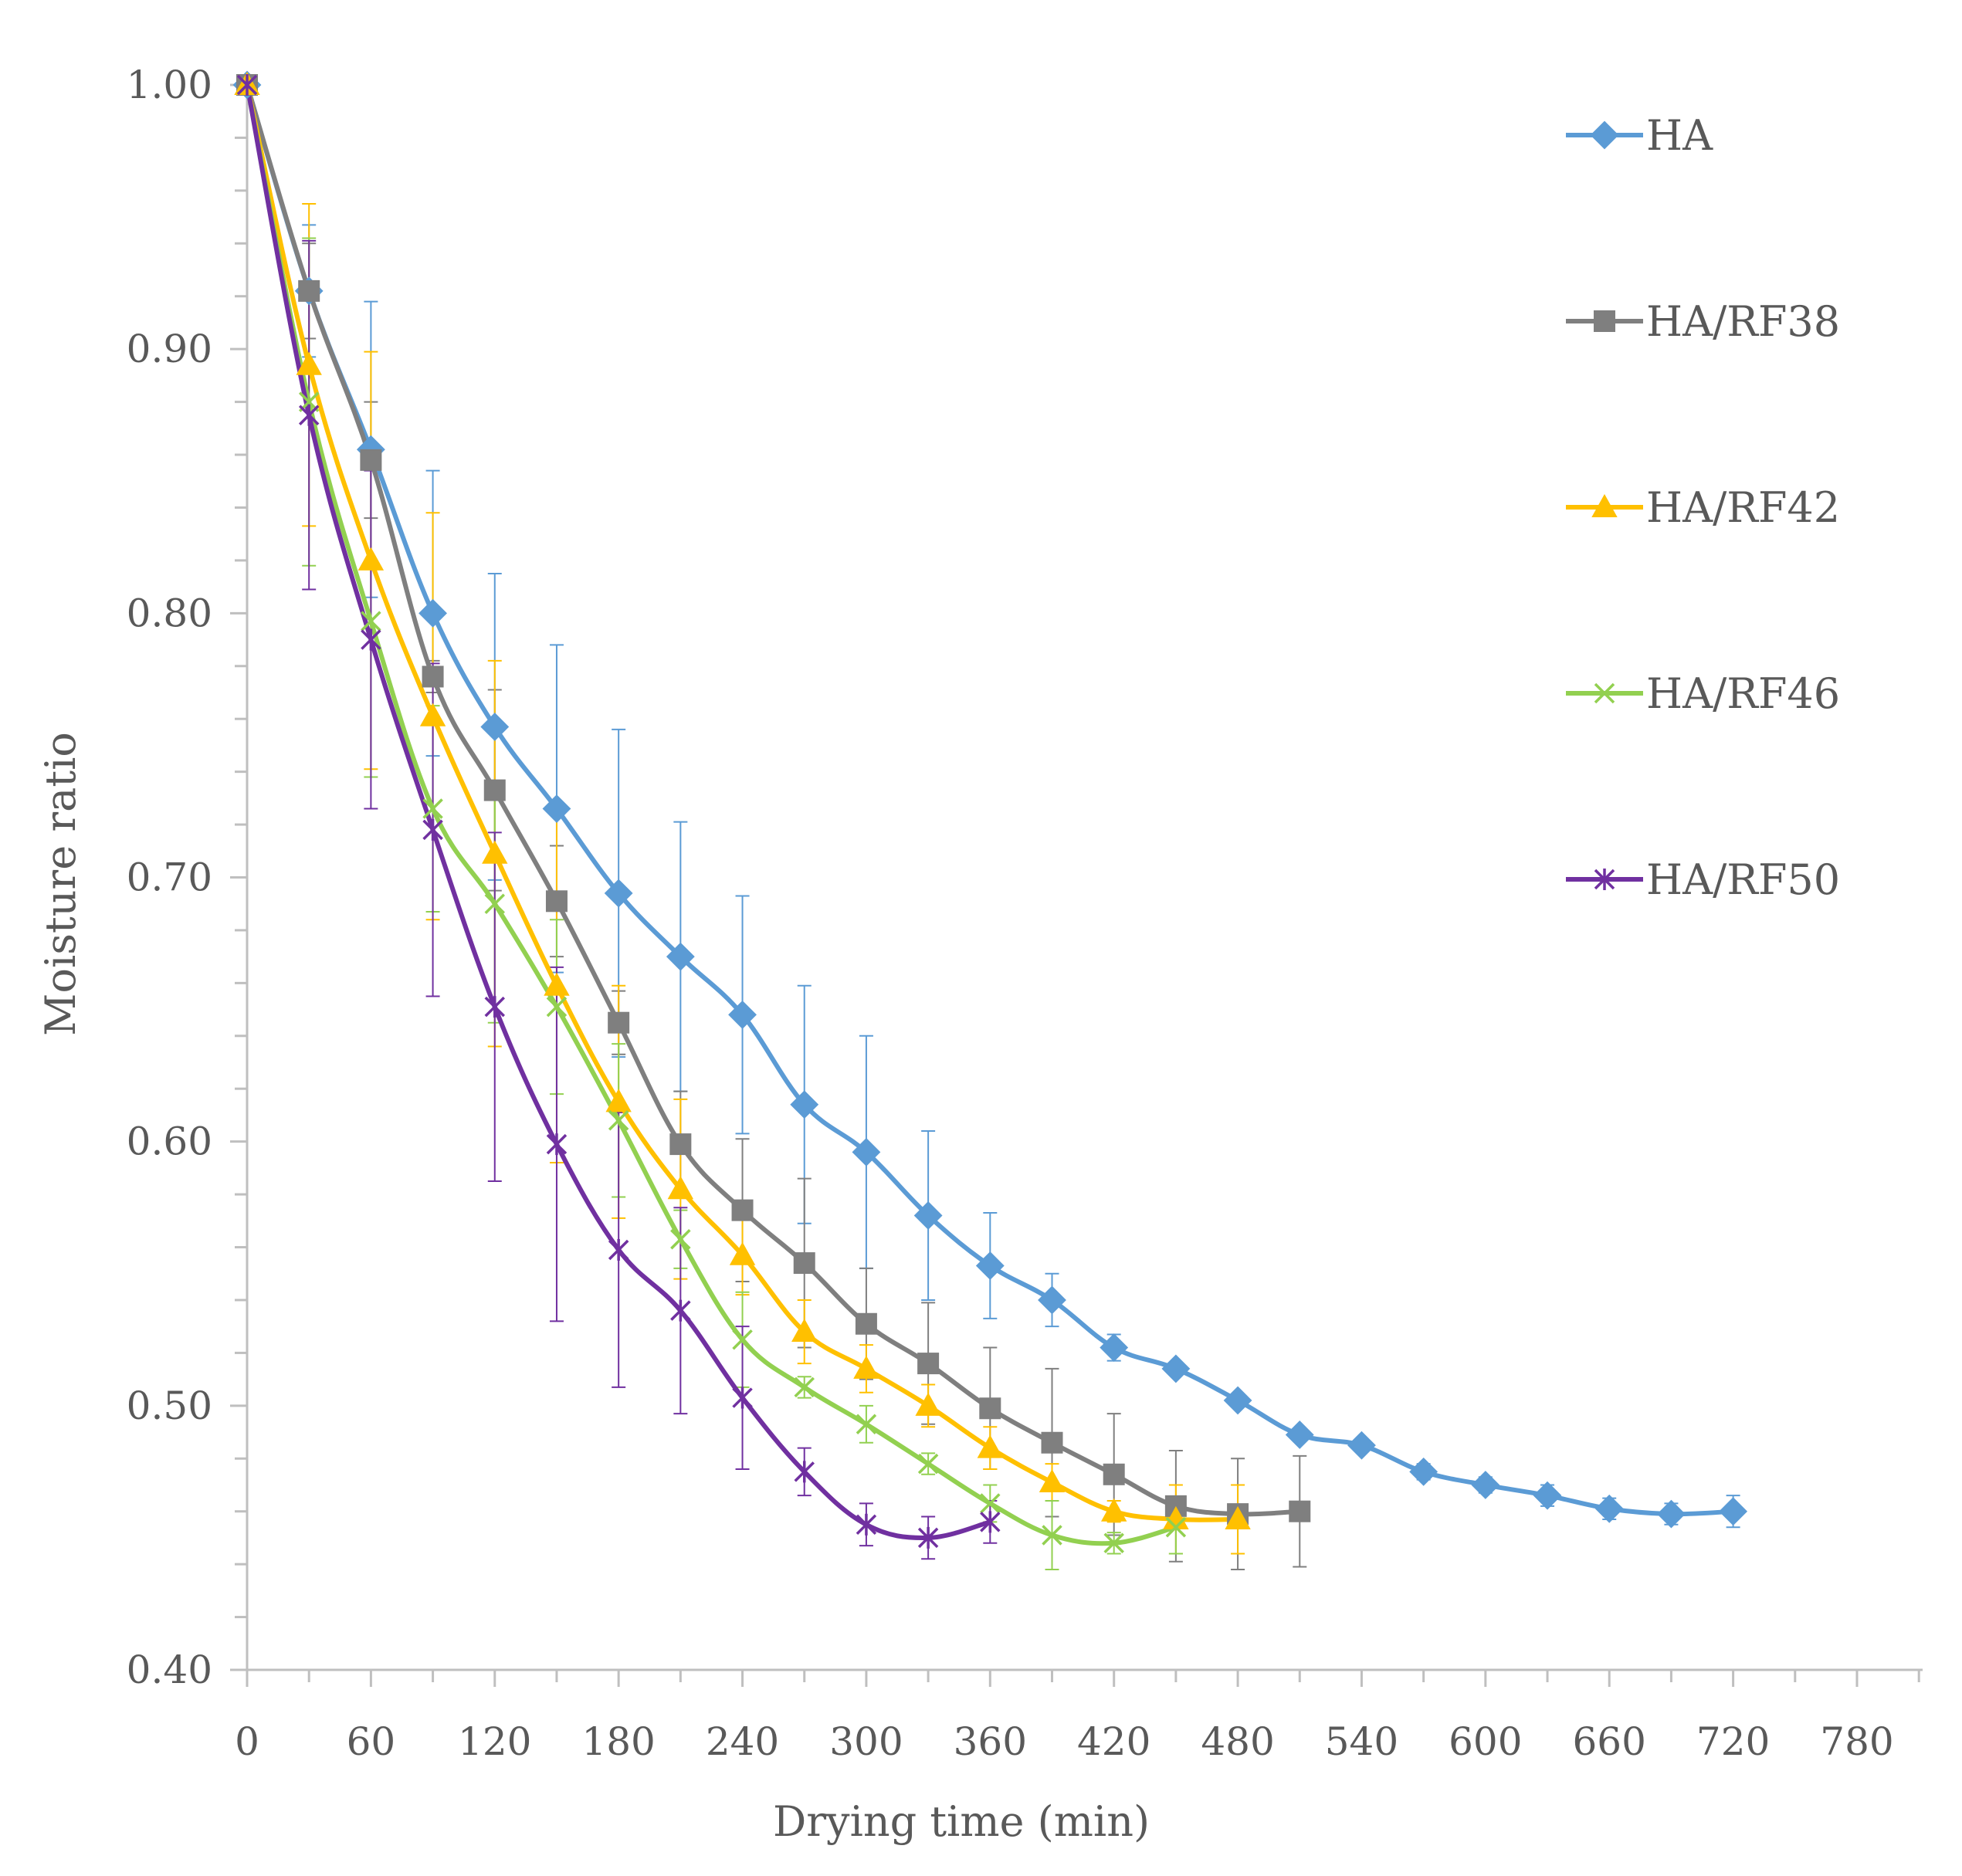 This screenshot has width=1962, height=1876. What do you see at coordinates (169, 1405) in the screenshot?
I see `y-tick-label: 0.50` at bounding box center [169, 1405].